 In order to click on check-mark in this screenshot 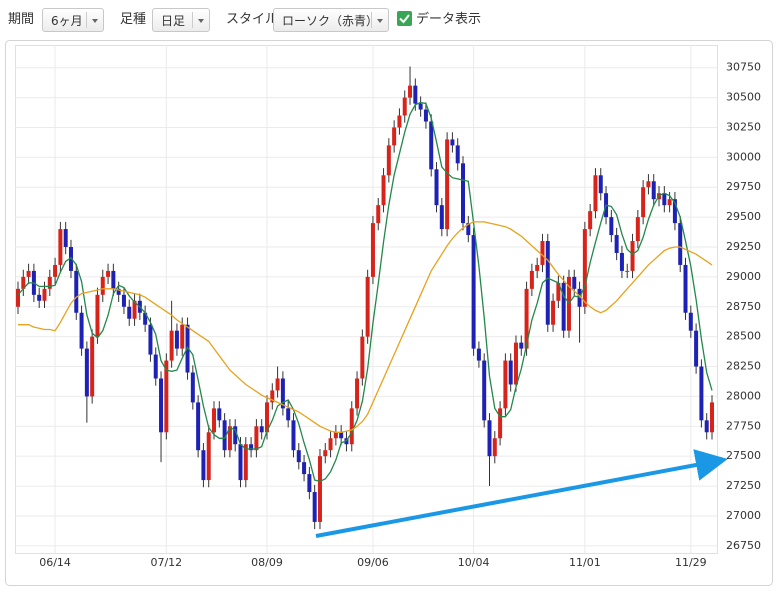, I will do `click(404, 19)`.